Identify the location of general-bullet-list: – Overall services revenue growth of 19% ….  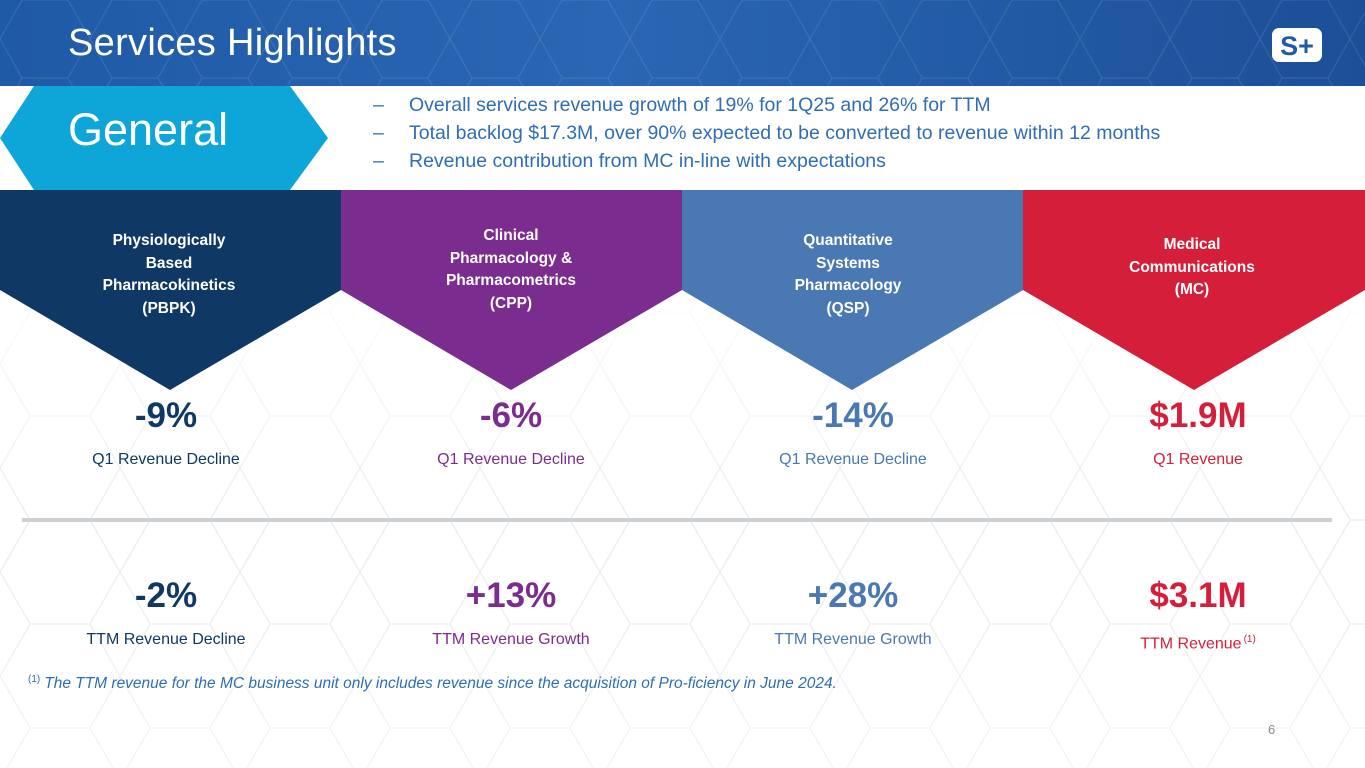
(766, 133).